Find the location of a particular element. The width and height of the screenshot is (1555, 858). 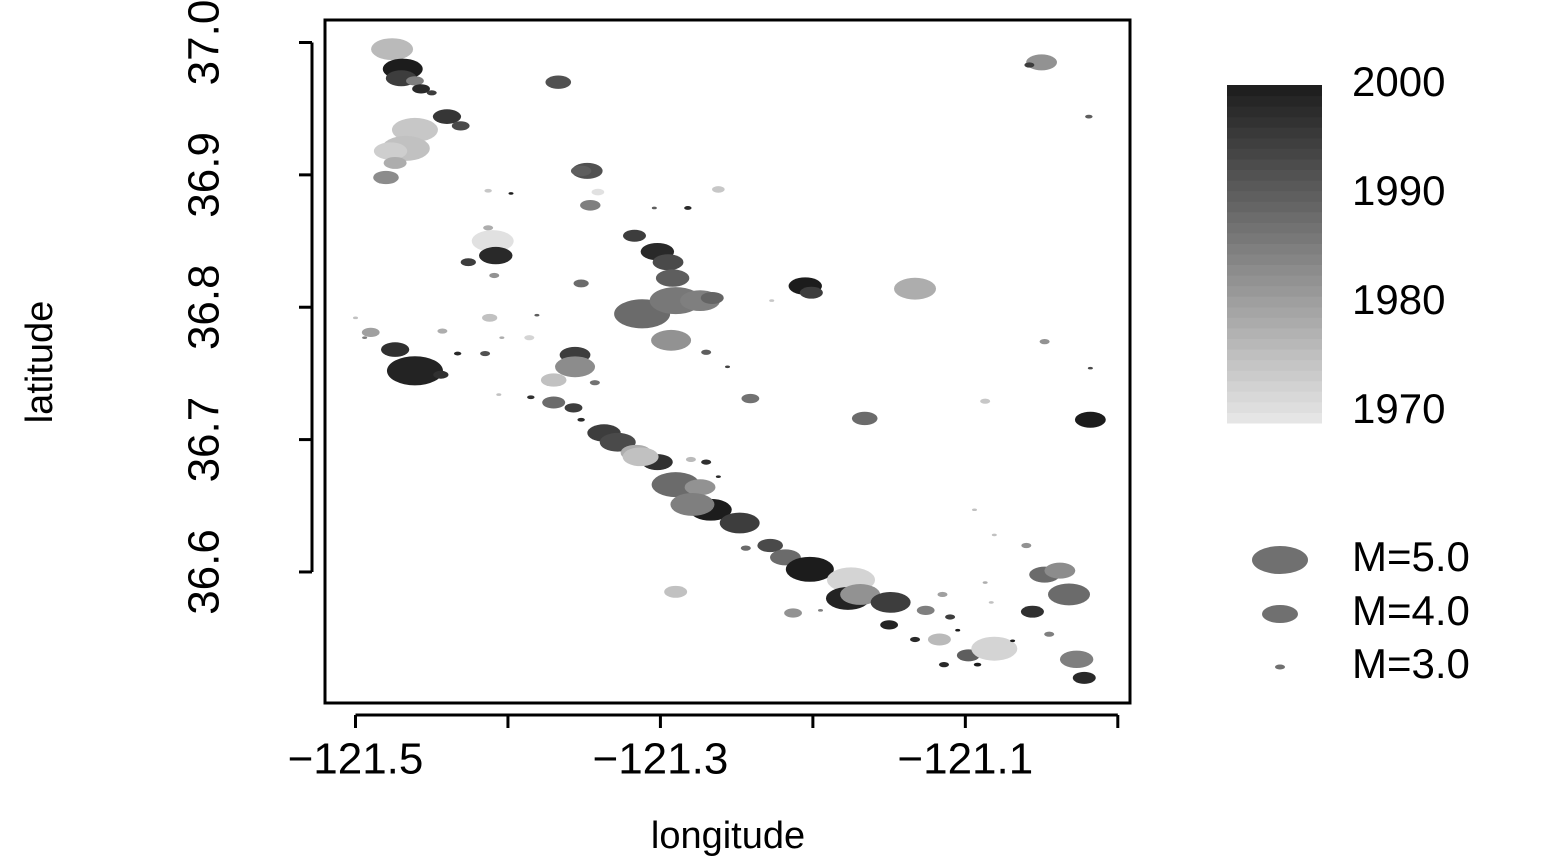

y-axis-title: latitude is located at coordinates (40, 362).